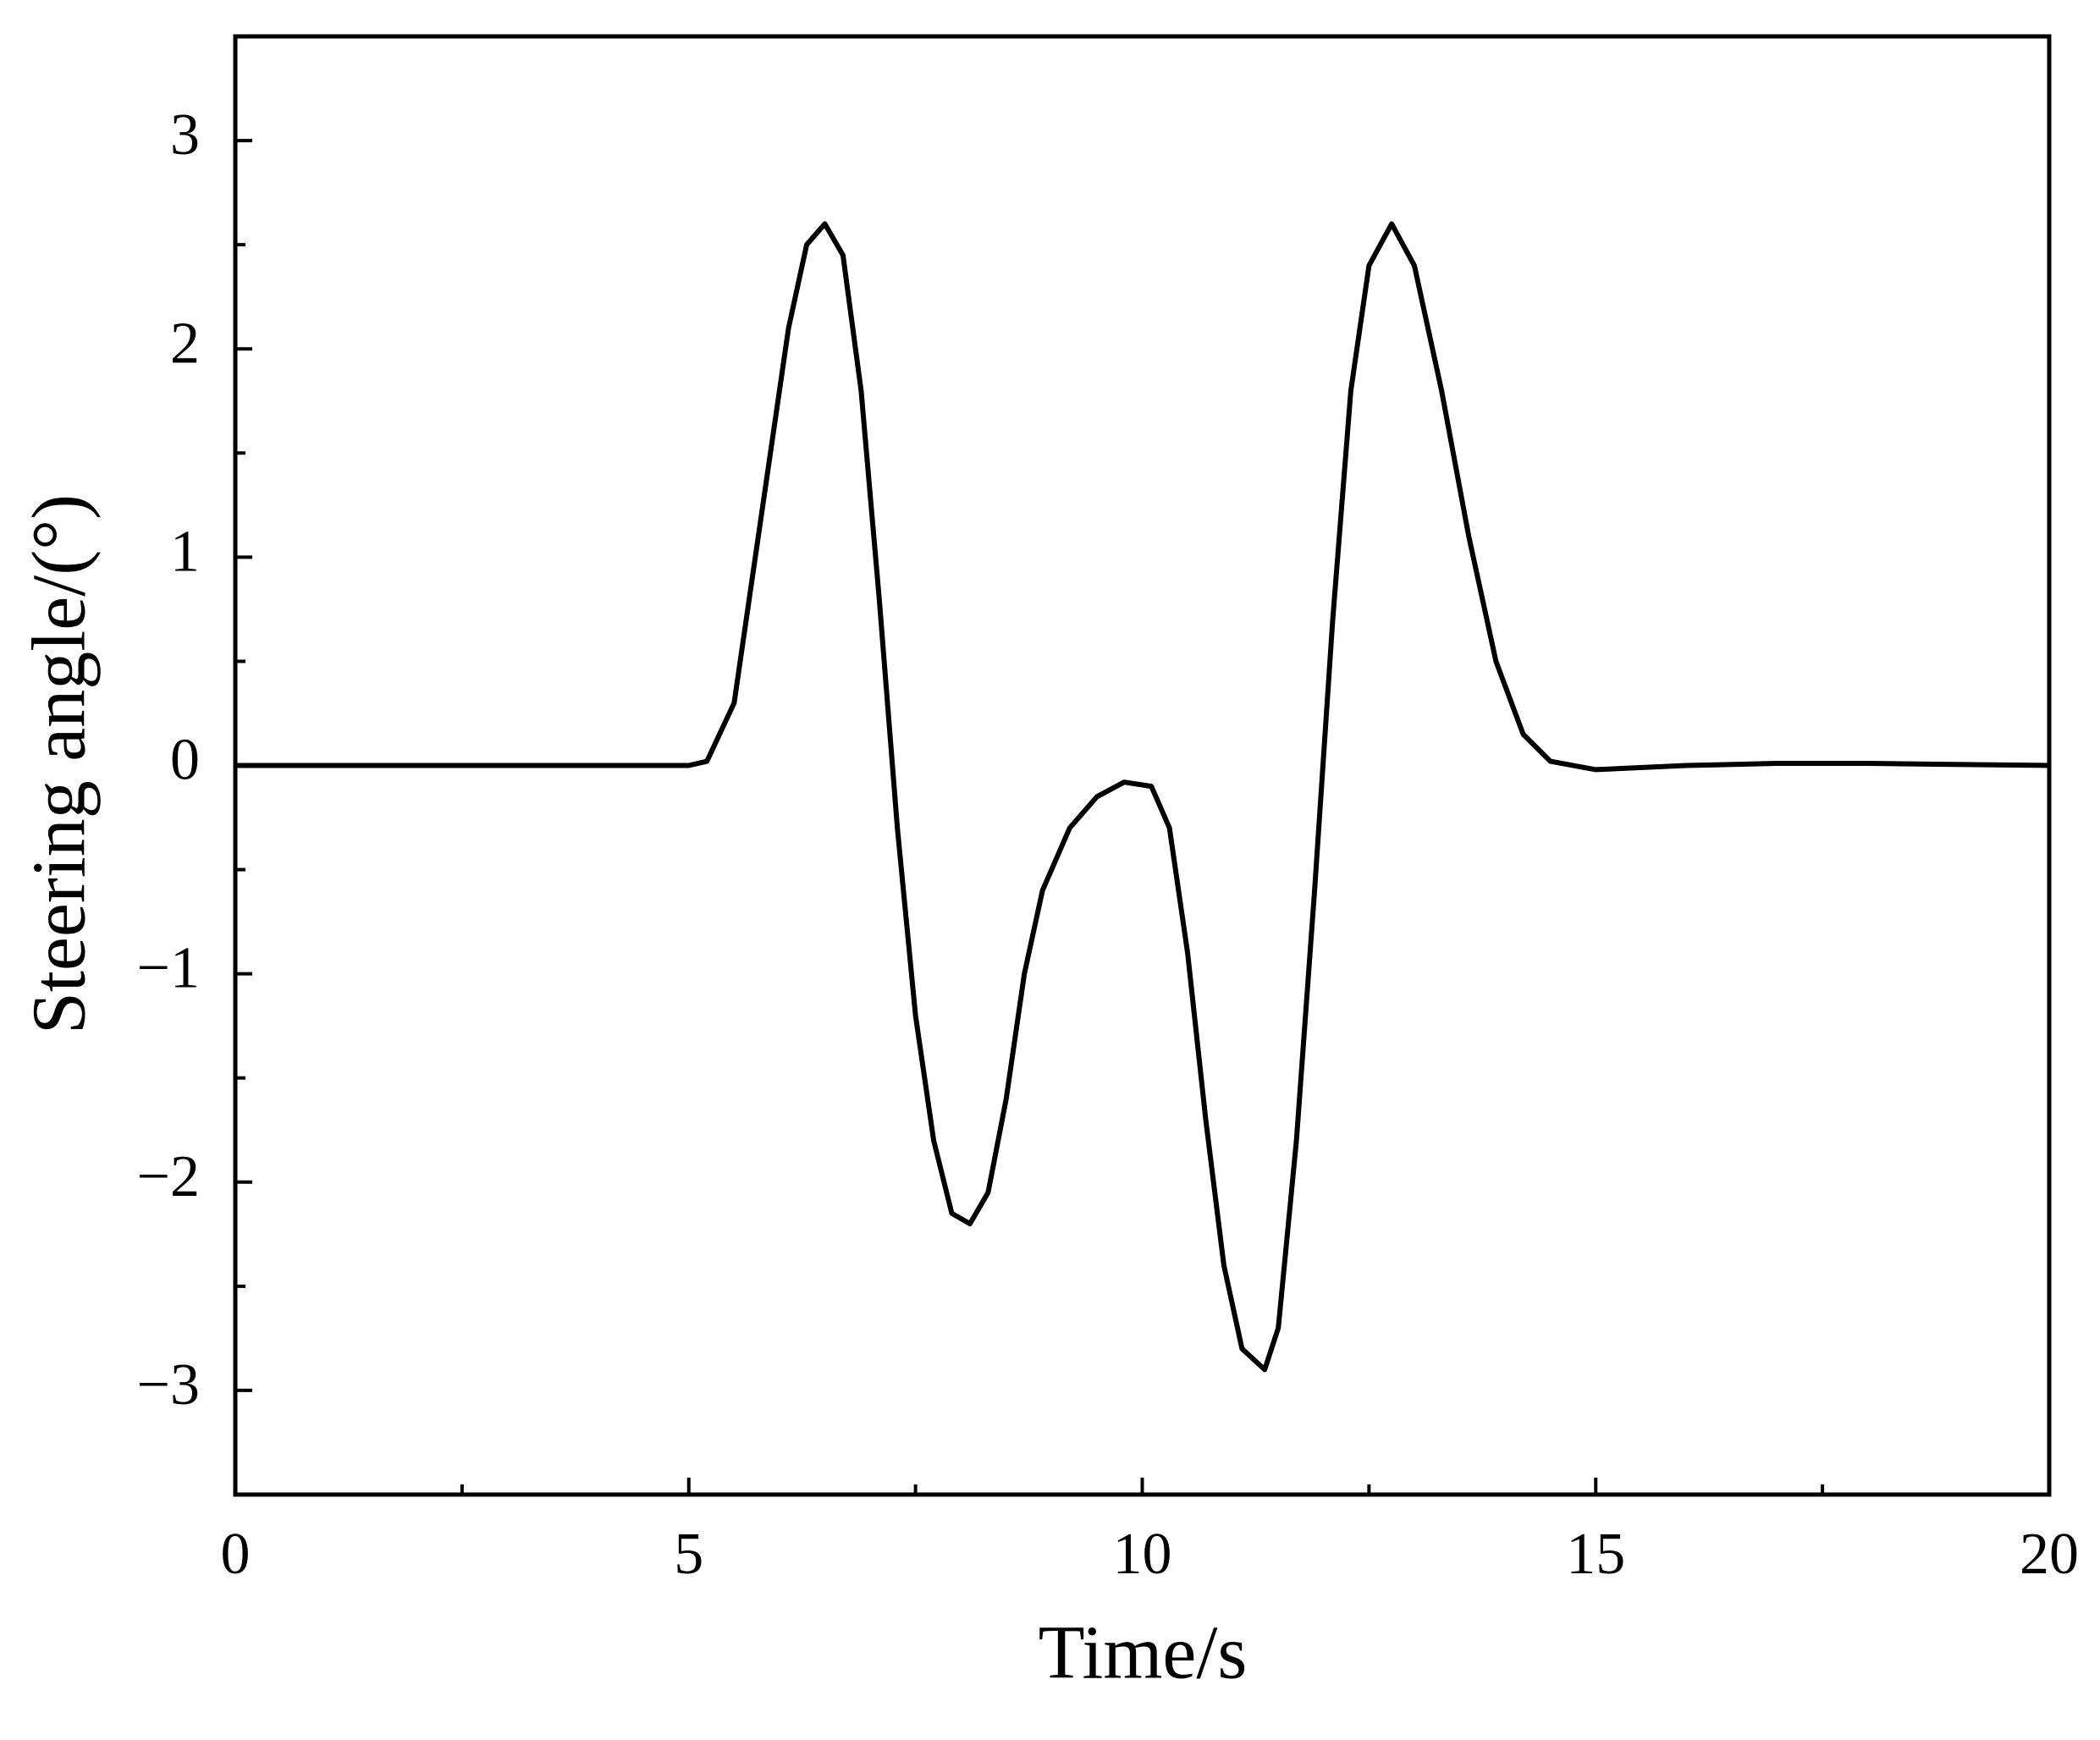 The height and width of the screenshot is (1740, 2100). Describe the element at coordinates (689, 1554) in the screenshot. I see `x-tick-label: 5` at that location.